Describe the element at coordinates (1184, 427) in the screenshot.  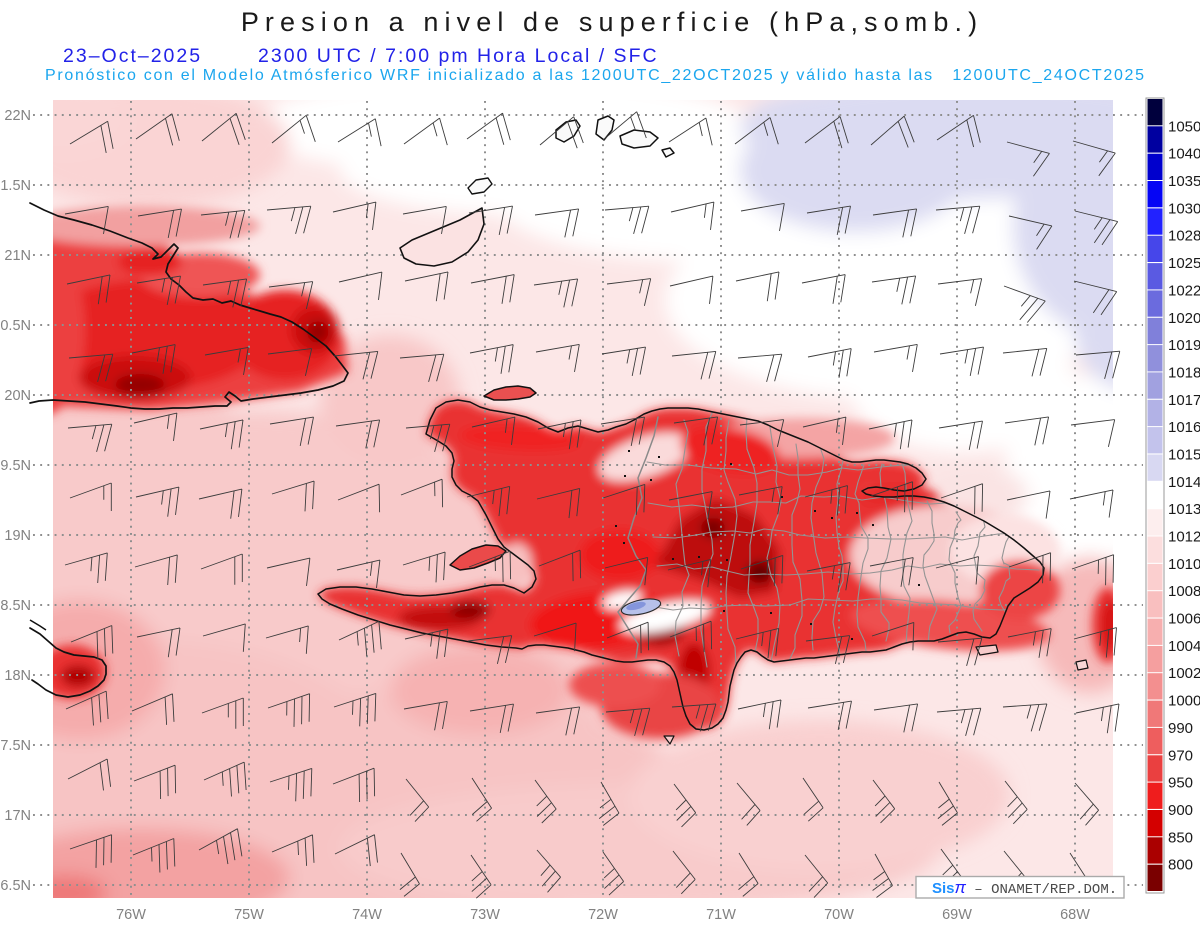
I see `svg-text: 1016` at that location.